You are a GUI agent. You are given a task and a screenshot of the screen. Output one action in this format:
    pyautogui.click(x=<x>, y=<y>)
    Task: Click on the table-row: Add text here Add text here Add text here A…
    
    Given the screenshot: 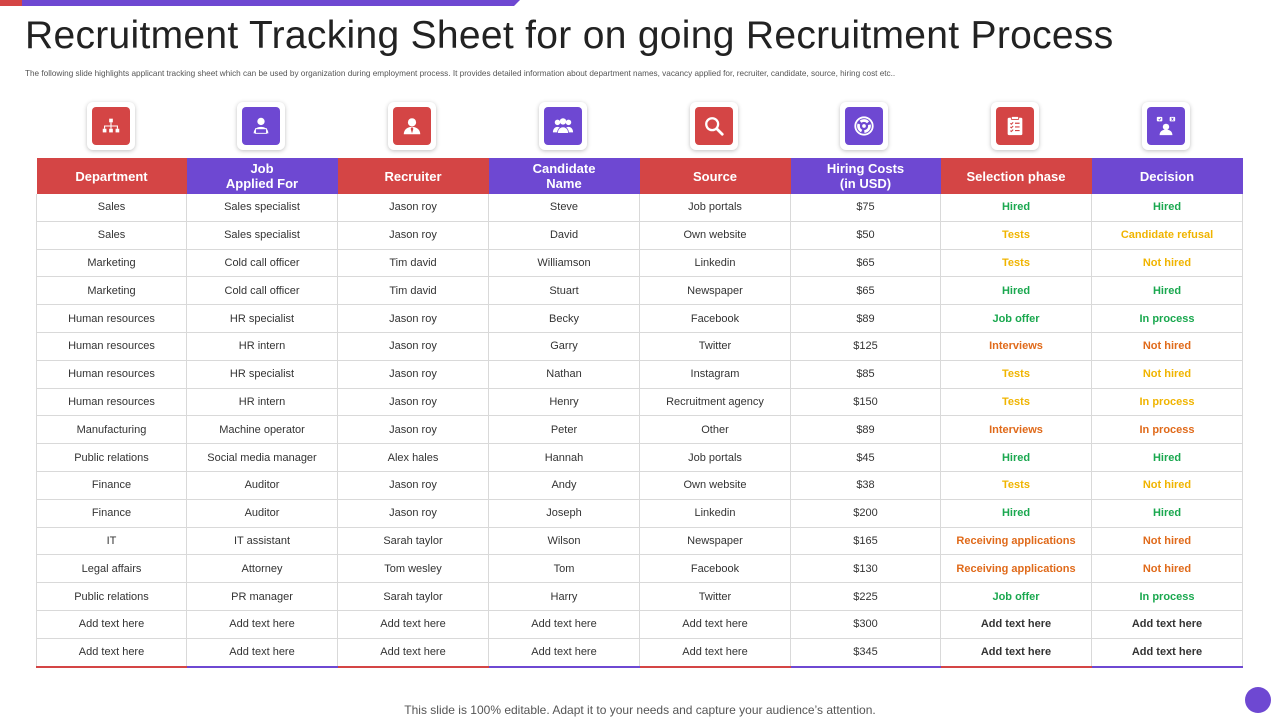 What is the action you would take?
    pyautogui.click(x=639, y=652)
    